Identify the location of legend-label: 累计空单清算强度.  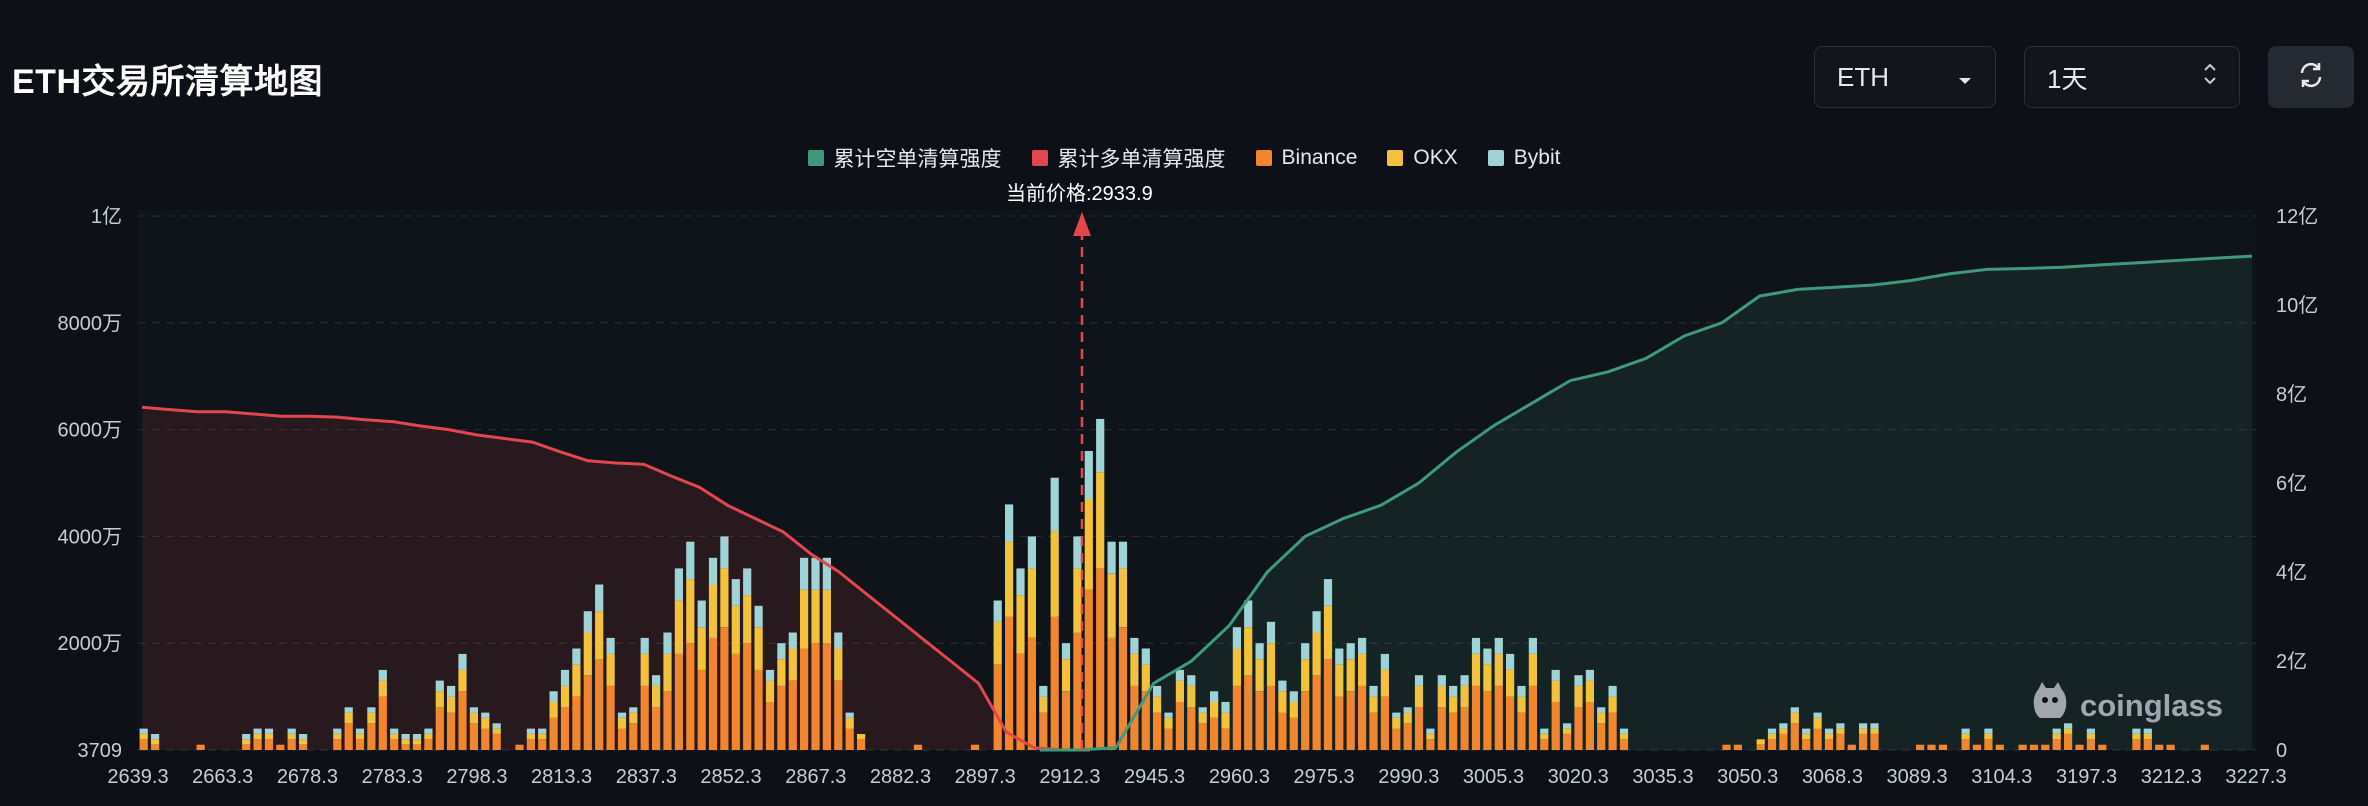
(917, 159).